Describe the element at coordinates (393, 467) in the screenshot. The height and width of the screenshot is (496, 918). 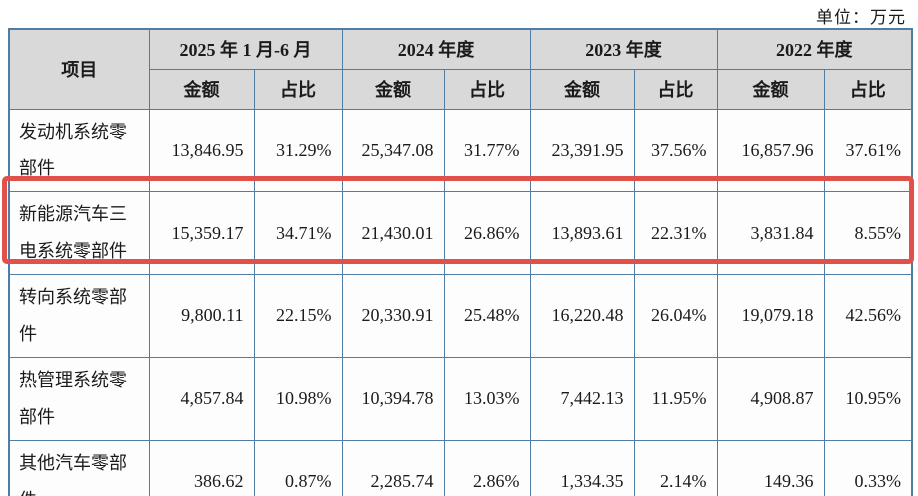
I see `amount-cell: 2,285.74` at that location.